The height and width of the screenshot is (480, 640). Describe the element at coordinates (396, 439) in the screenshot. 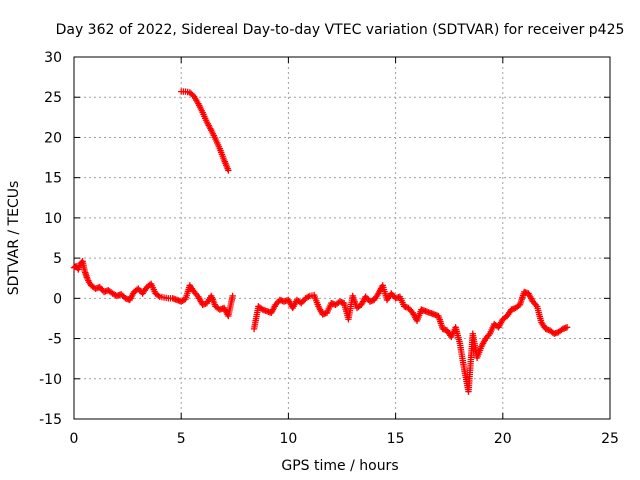

I see `x-tick-label: 15` at that location.